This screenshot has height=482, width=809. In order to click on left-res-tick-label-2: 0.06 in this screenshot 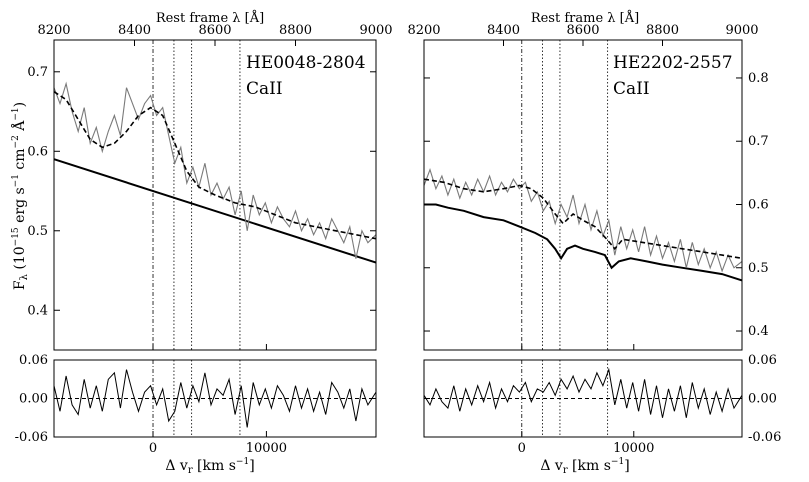, I will do `click(33, 360)`.